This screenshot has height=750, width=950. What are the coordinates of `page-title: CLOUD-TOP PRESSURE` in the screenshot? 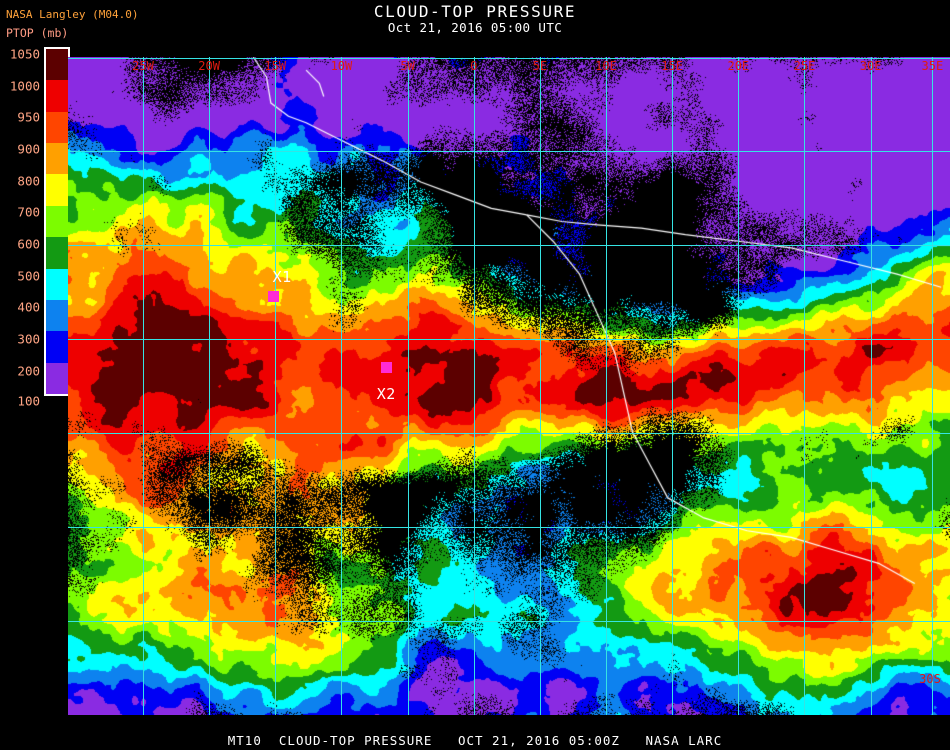 It's located at (475, 11).